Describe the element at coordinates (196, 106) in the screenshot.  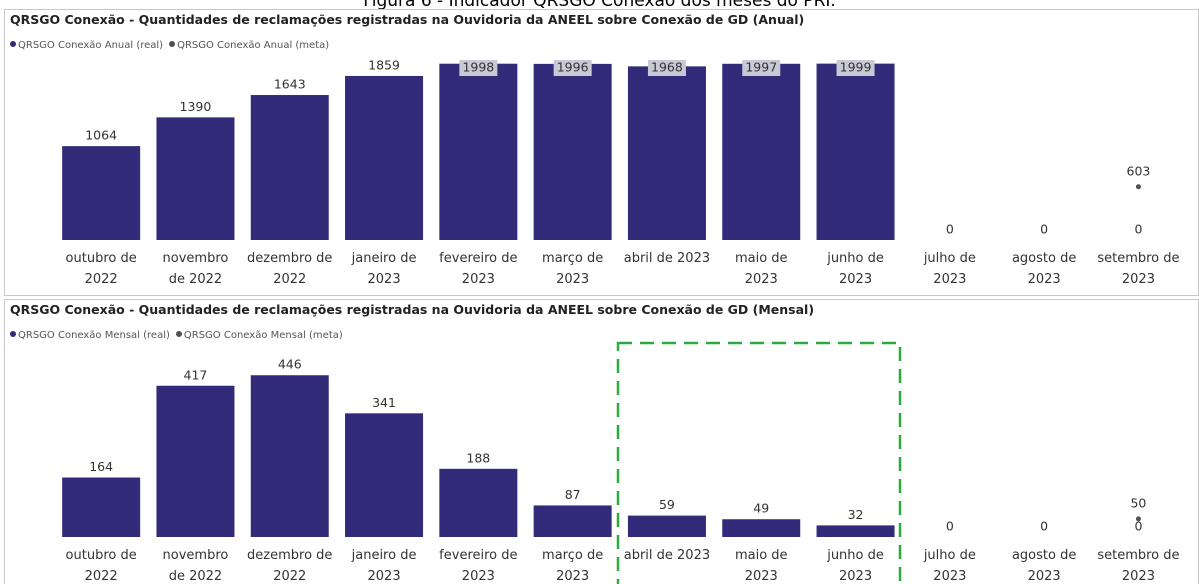
I see `data-label: 1390` at that location.